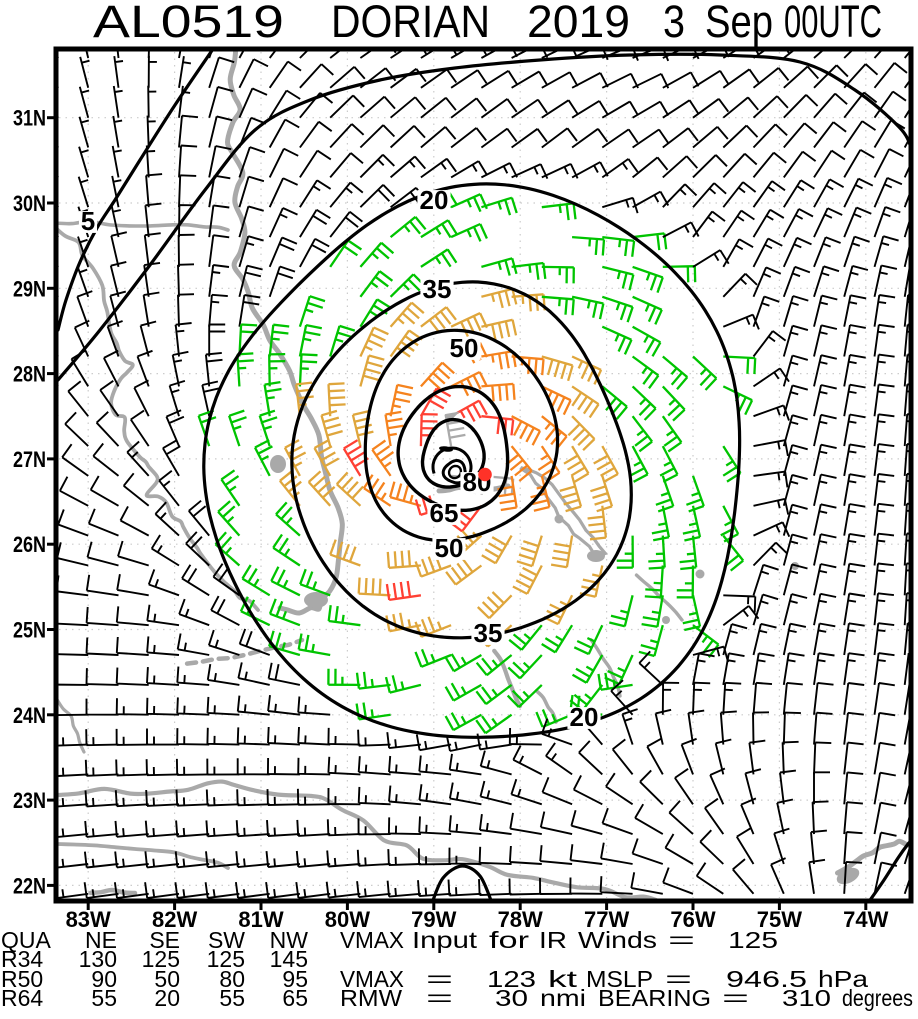 The image size is (918, 1019). I want to click on svg-text: 78W, so click(520, 919).